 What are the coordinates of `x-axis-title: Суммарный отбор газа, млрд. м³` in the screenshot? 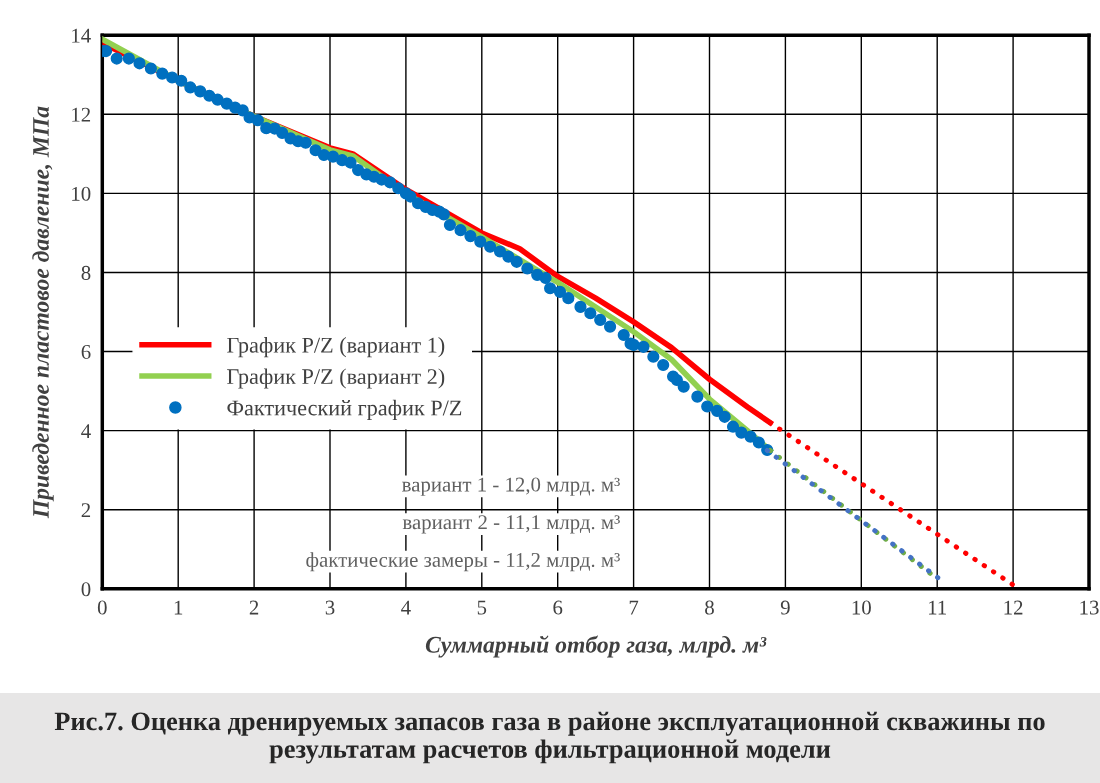 It's located at (596, 646).